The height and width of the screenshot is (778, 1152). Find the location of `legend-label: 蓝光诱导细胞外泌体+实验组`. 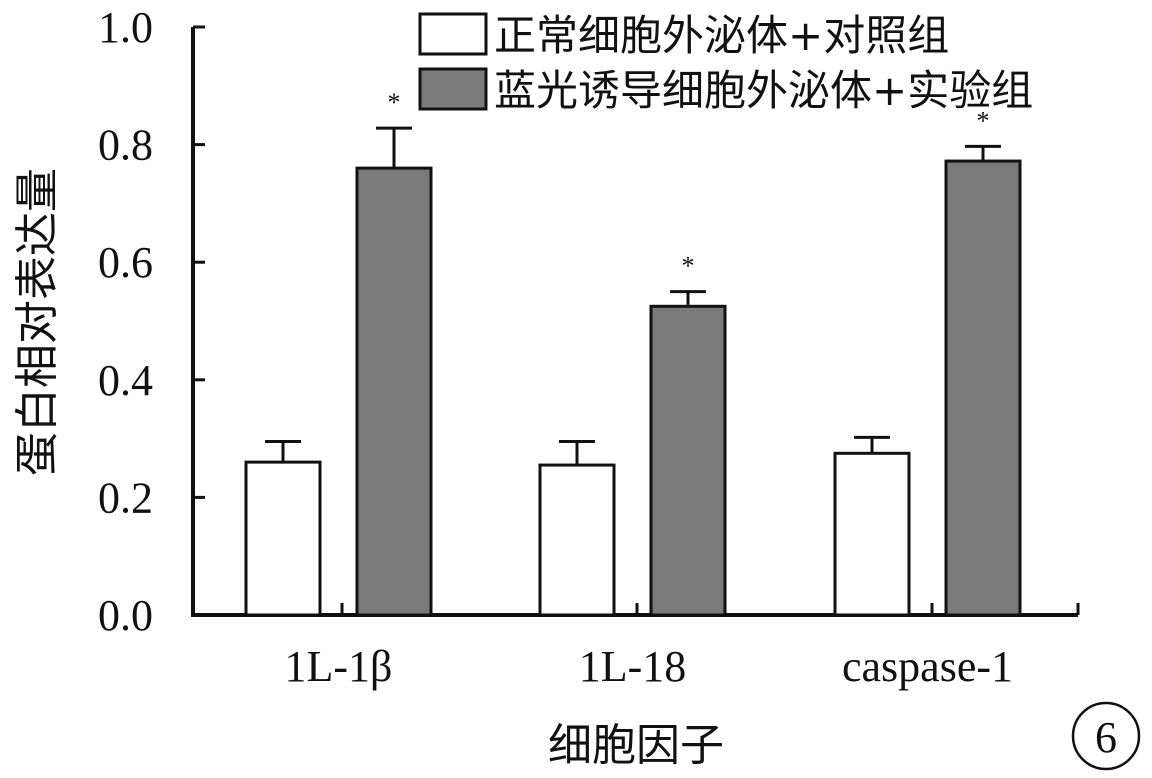

legend-label: 蓝光诱导细胞外泌体+实验组 is located at coordinates (763, 90).